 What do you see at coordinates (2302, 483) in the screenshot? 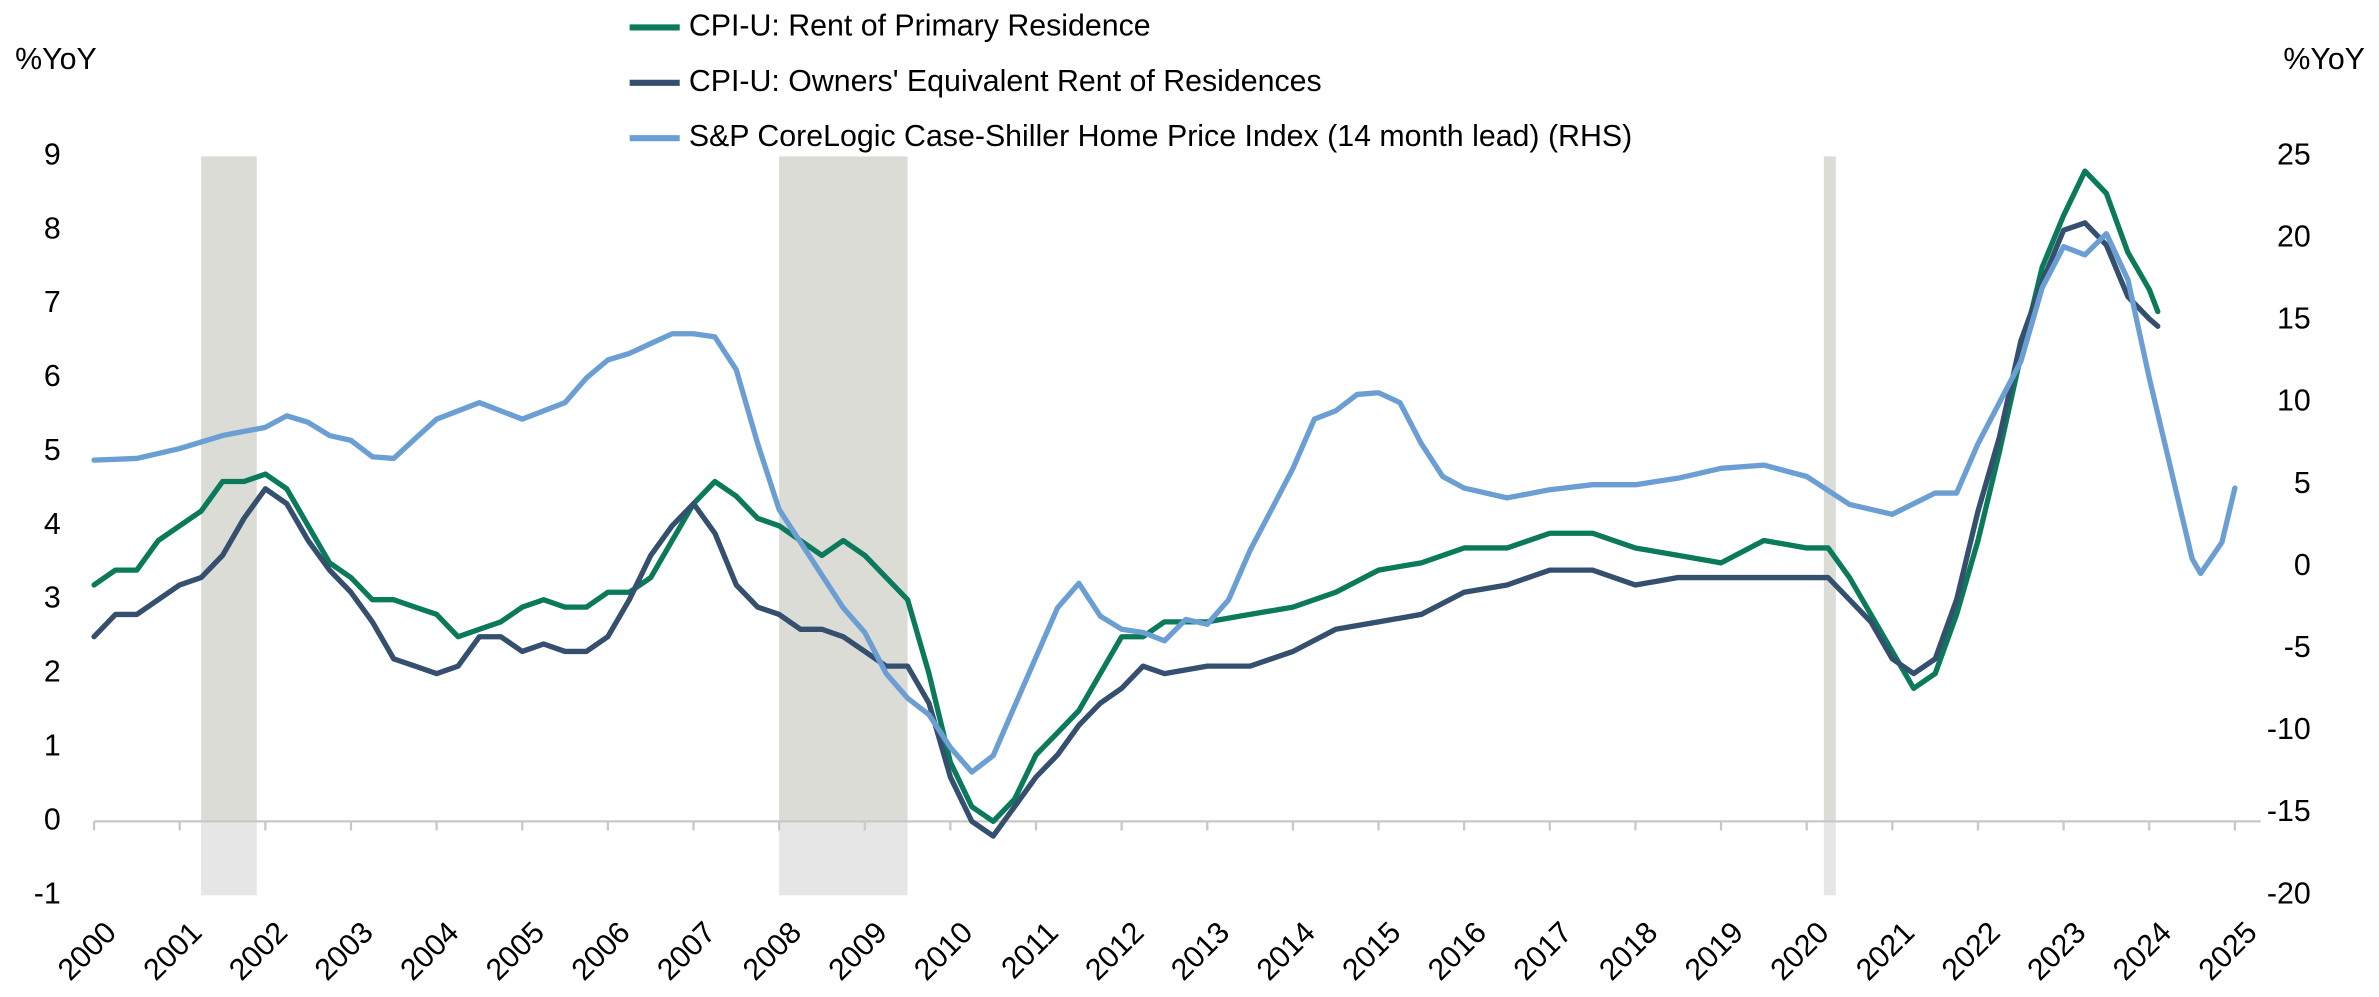
I see `y2-tick-label: 5` at bounding box center [2302, 483].